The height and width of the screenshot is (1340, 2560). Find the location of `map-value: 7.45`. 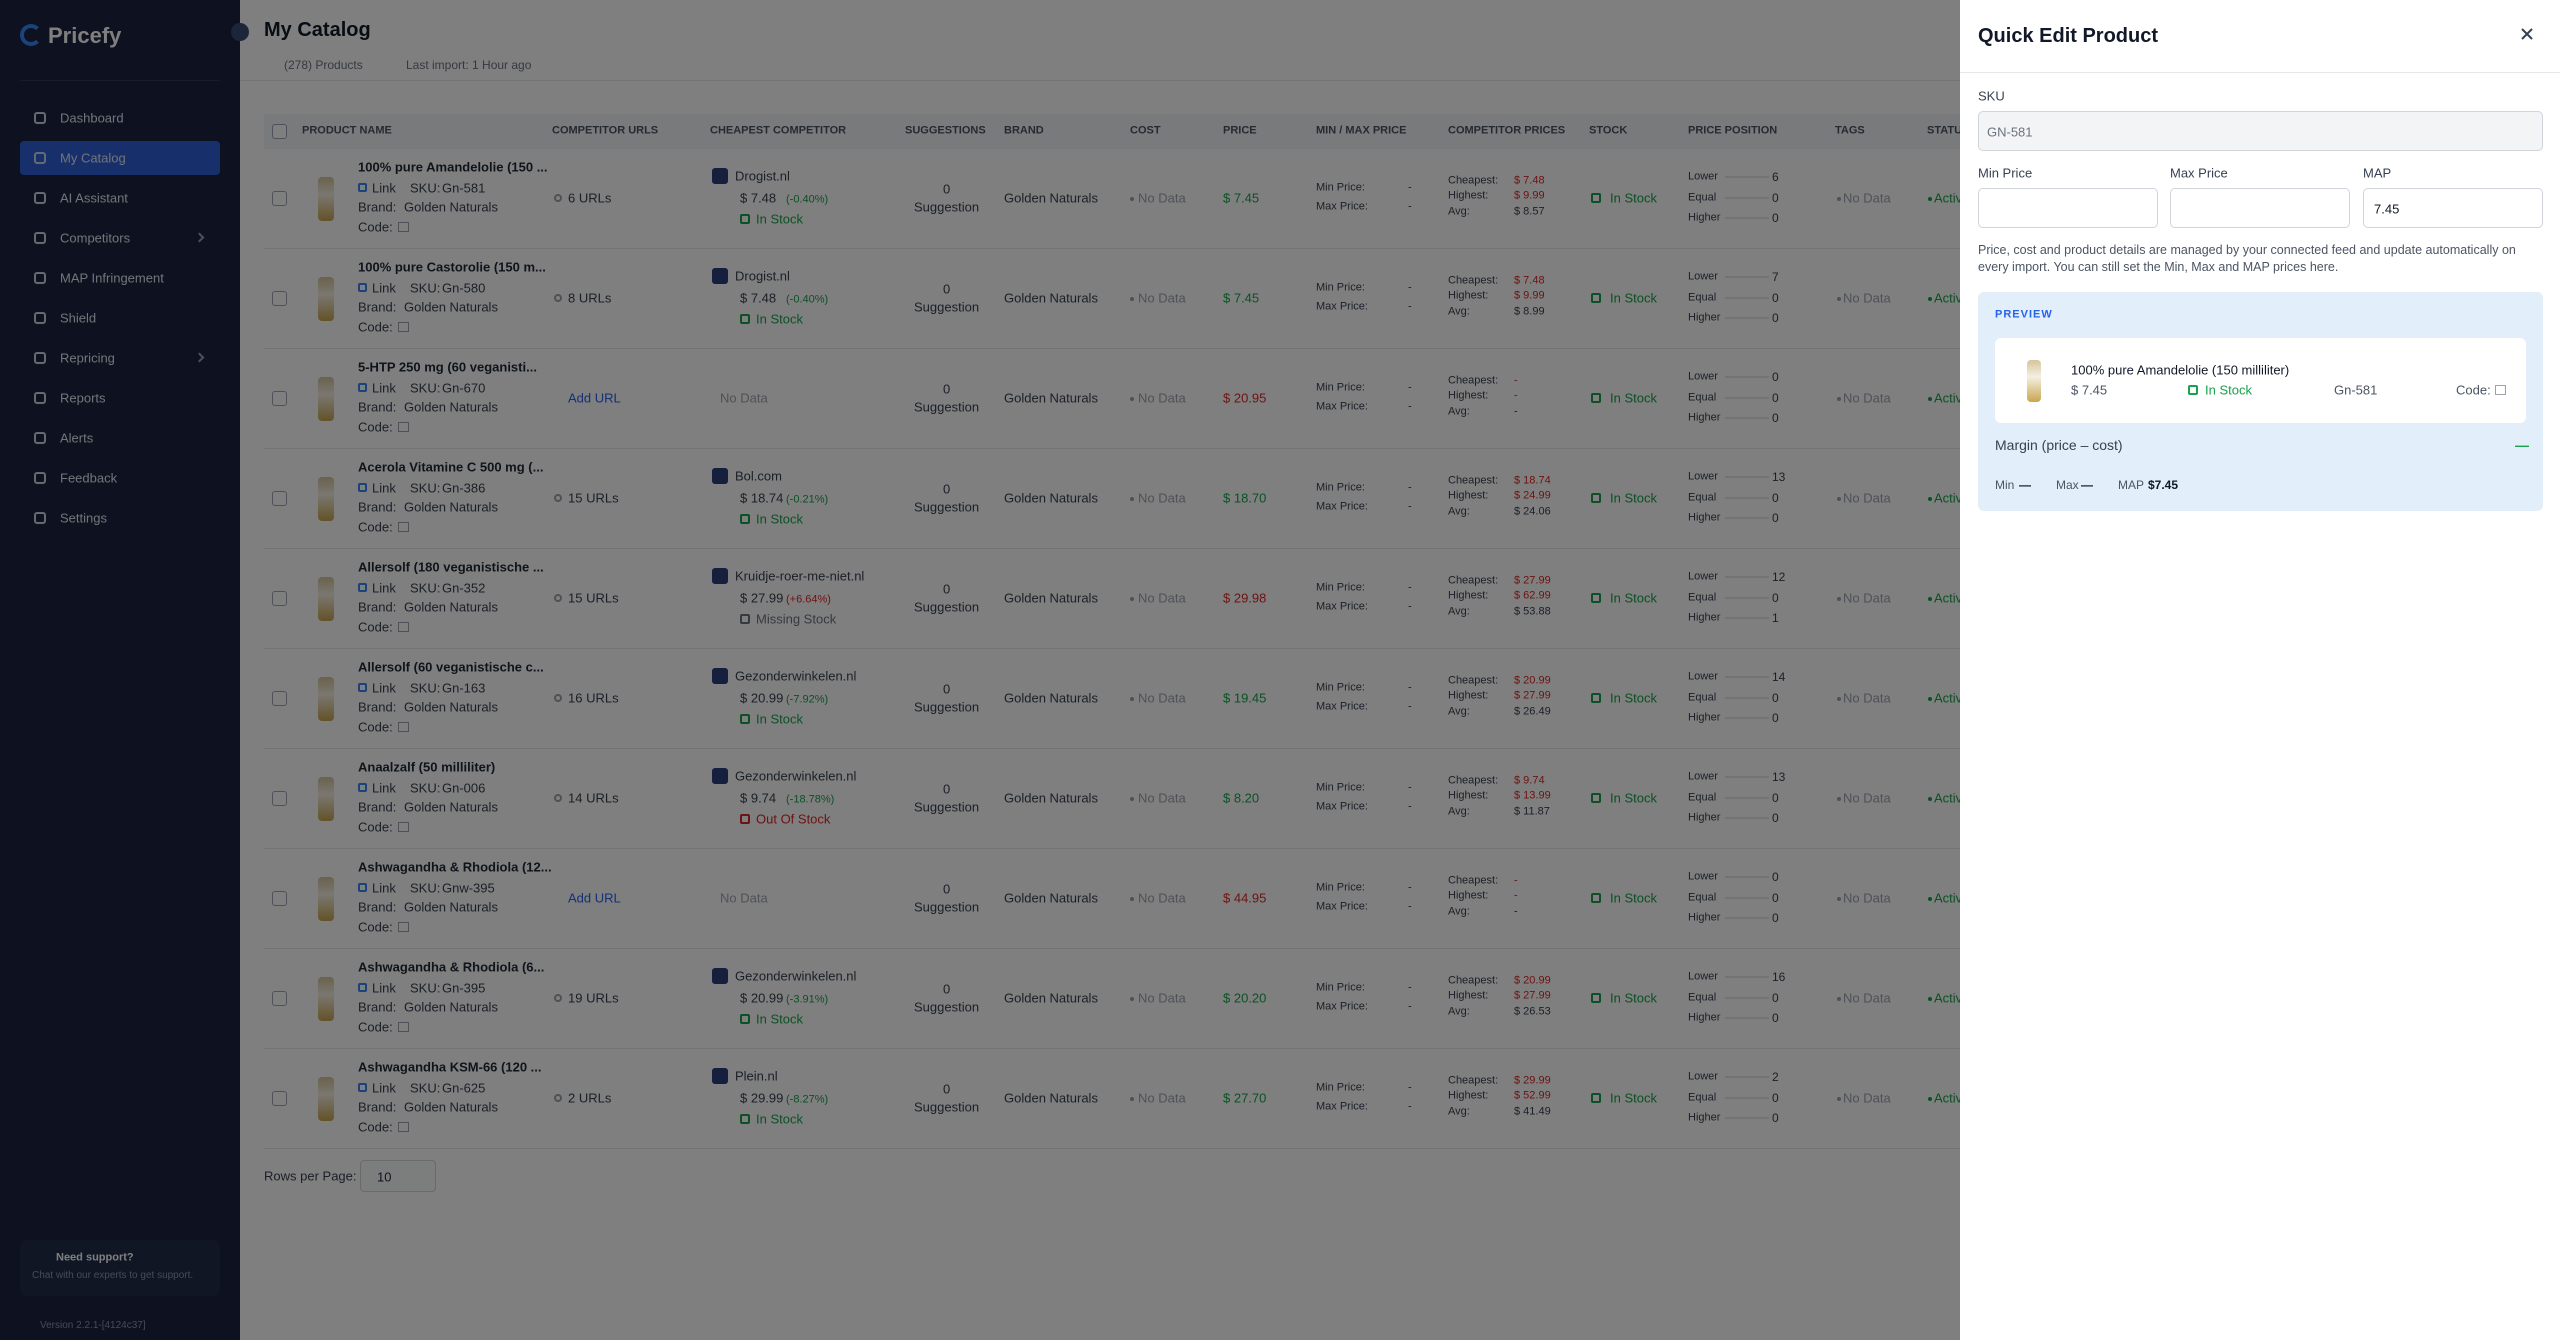

map-value: 7.45 is located at coordinates (2387, 209).